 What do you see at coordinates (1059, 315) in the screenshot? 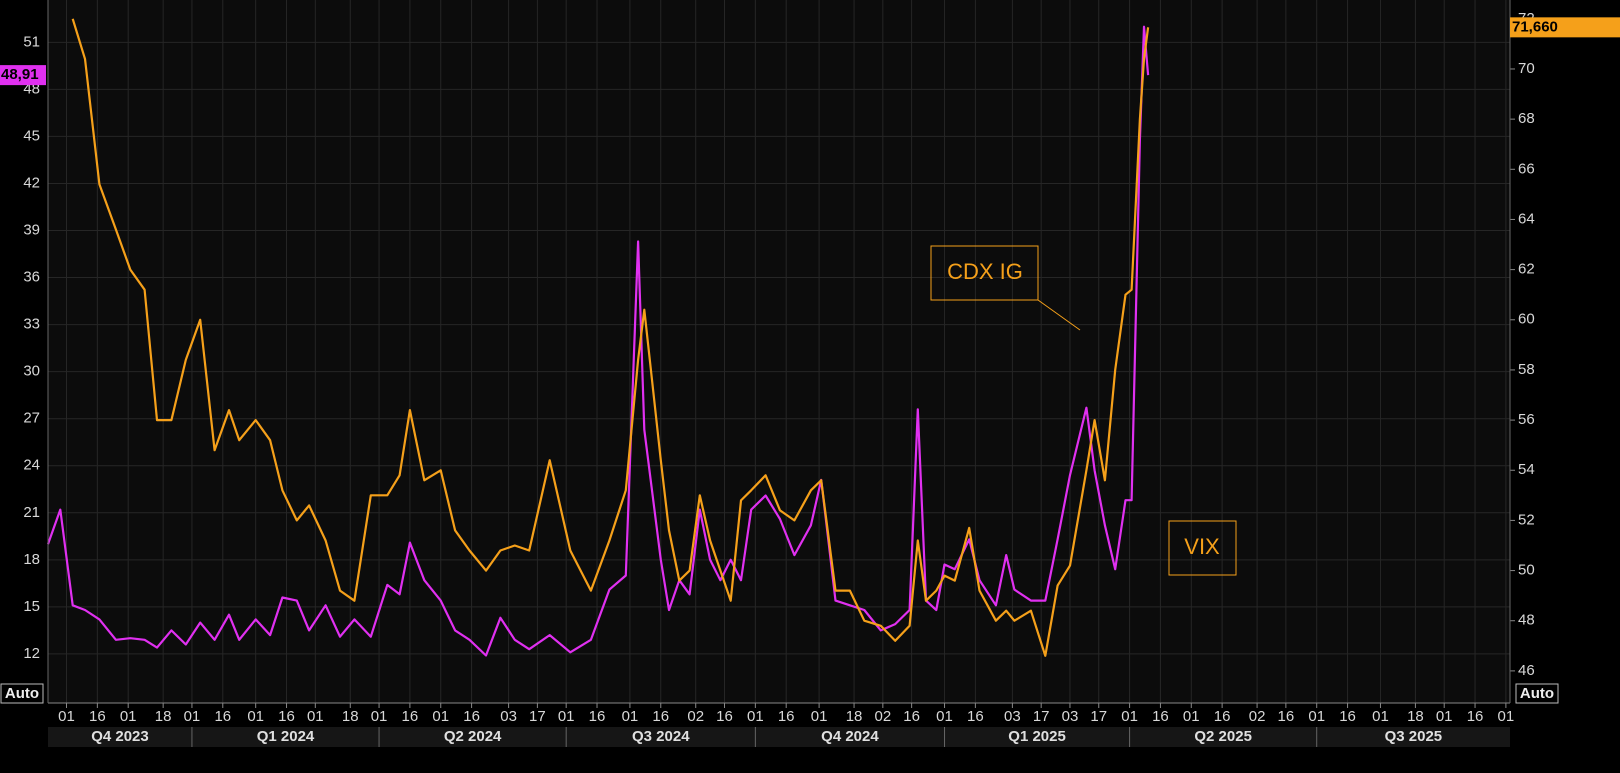
I see `annotation-leader` at bounding box center [1059, 315].